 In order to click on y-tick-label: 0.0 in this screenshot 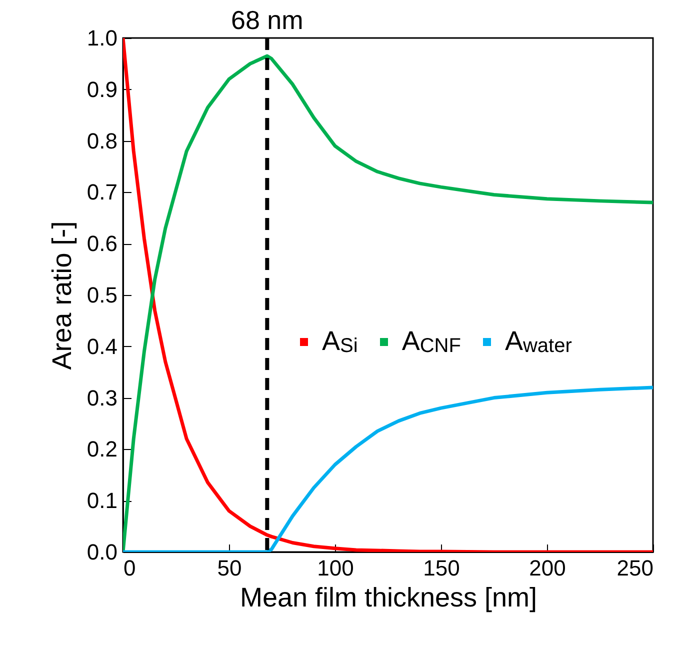, I will do `click(102, 552)`.